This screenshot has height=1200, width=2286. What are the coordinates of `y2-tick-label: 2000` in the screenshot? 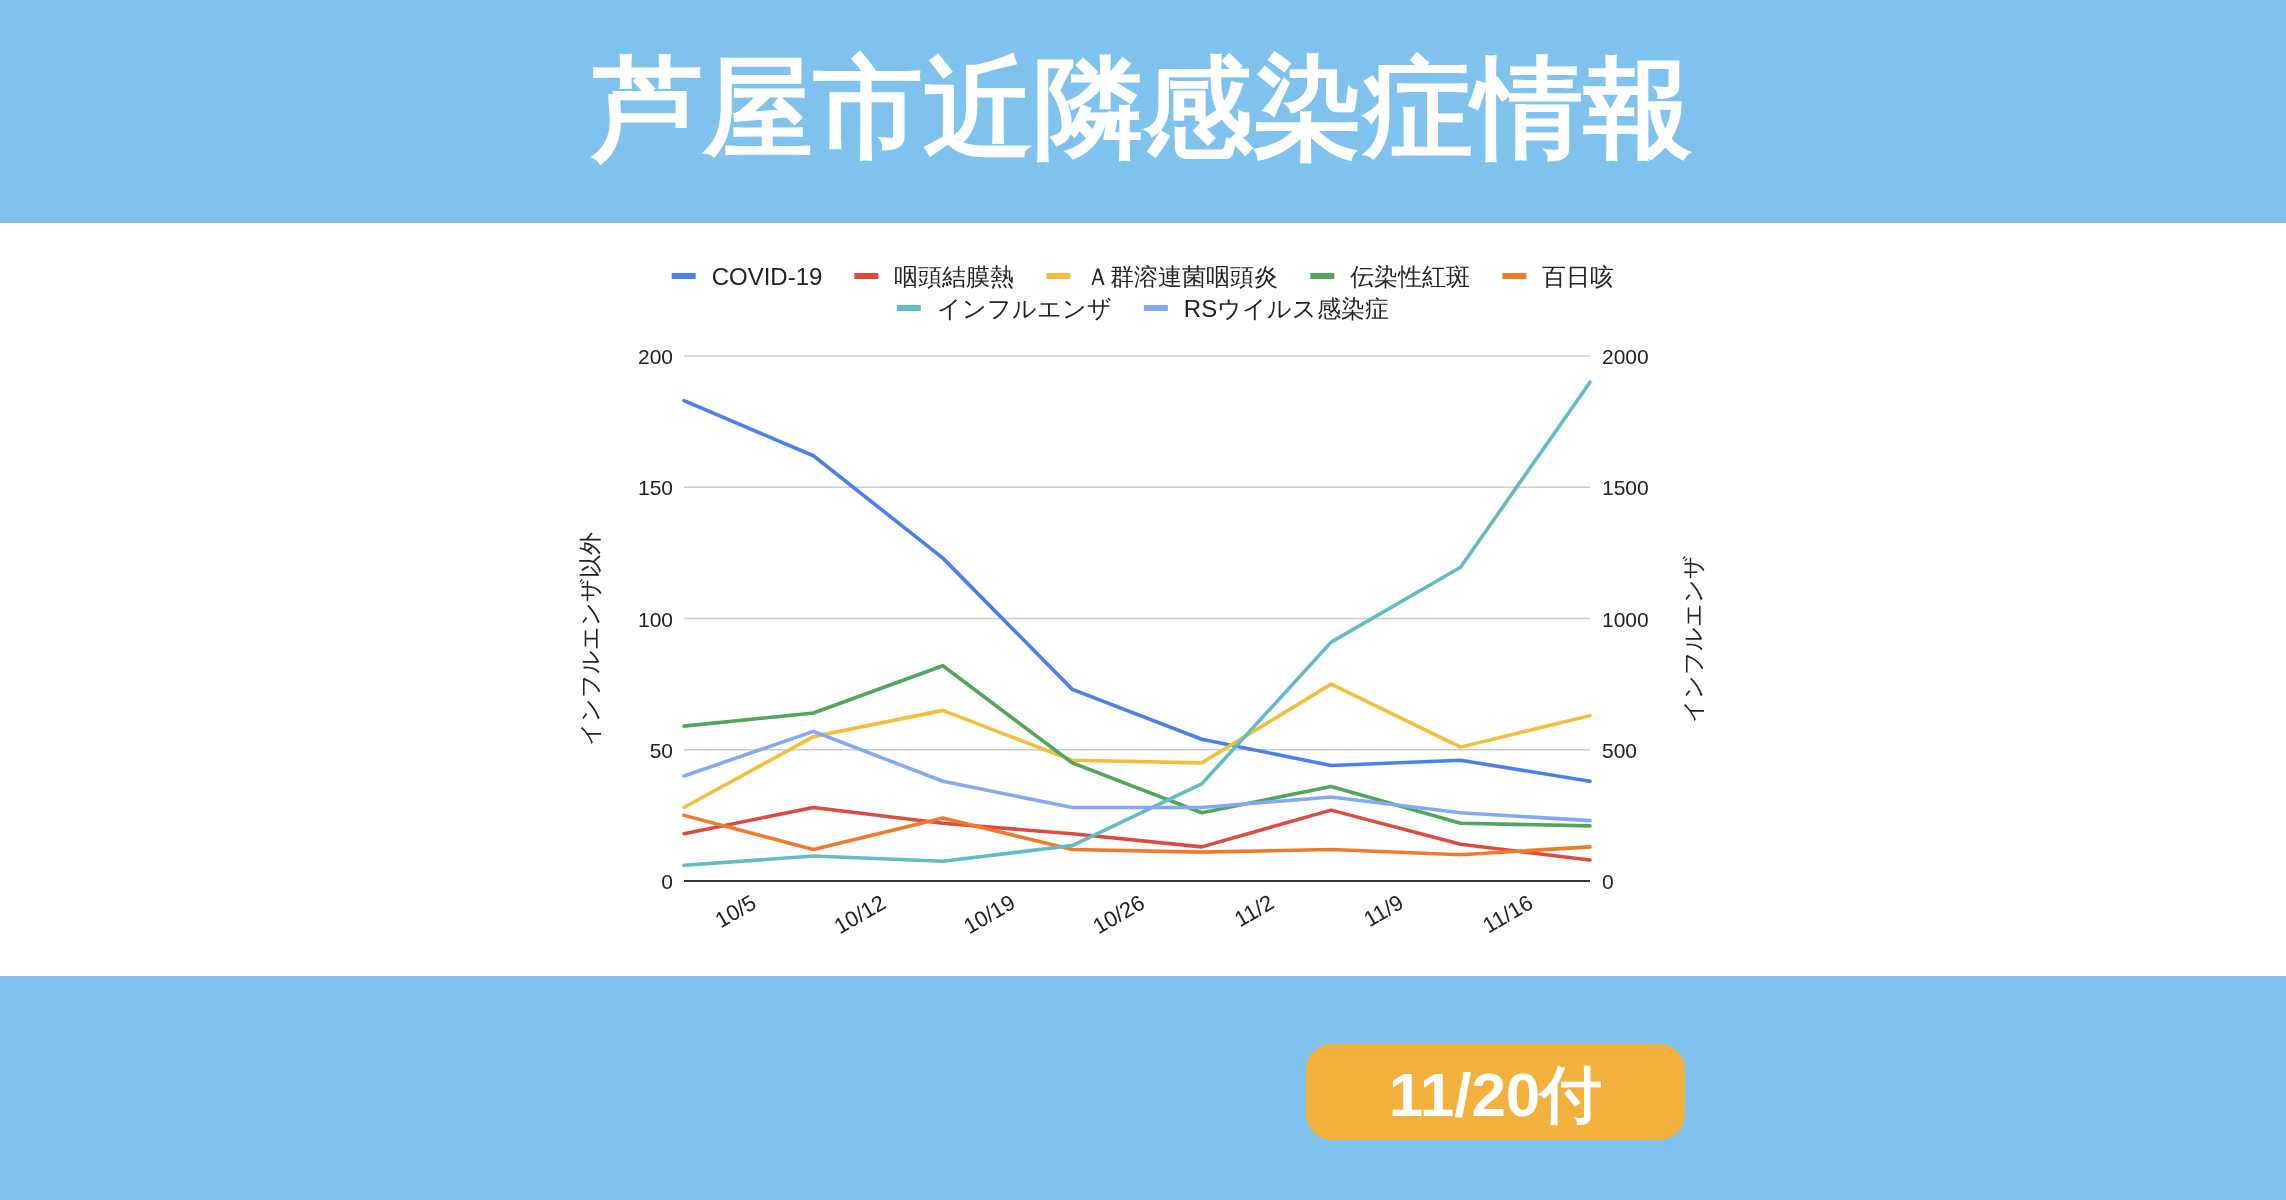 It's located at (1625, 356).